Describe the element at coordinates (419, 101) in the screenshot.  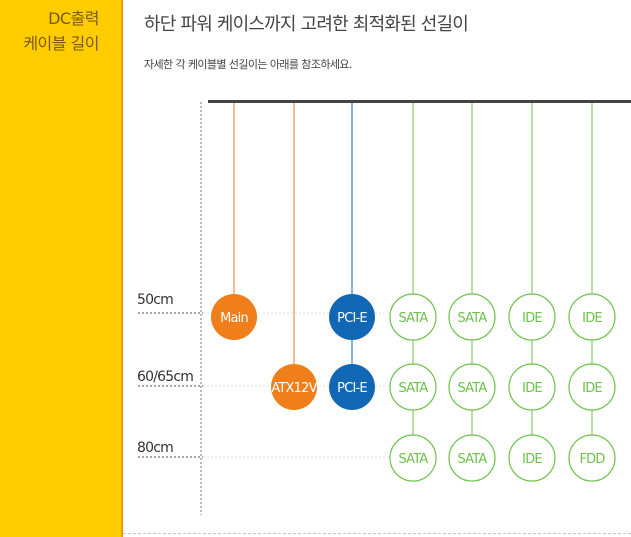
I see `power-supply-bar` at that location.